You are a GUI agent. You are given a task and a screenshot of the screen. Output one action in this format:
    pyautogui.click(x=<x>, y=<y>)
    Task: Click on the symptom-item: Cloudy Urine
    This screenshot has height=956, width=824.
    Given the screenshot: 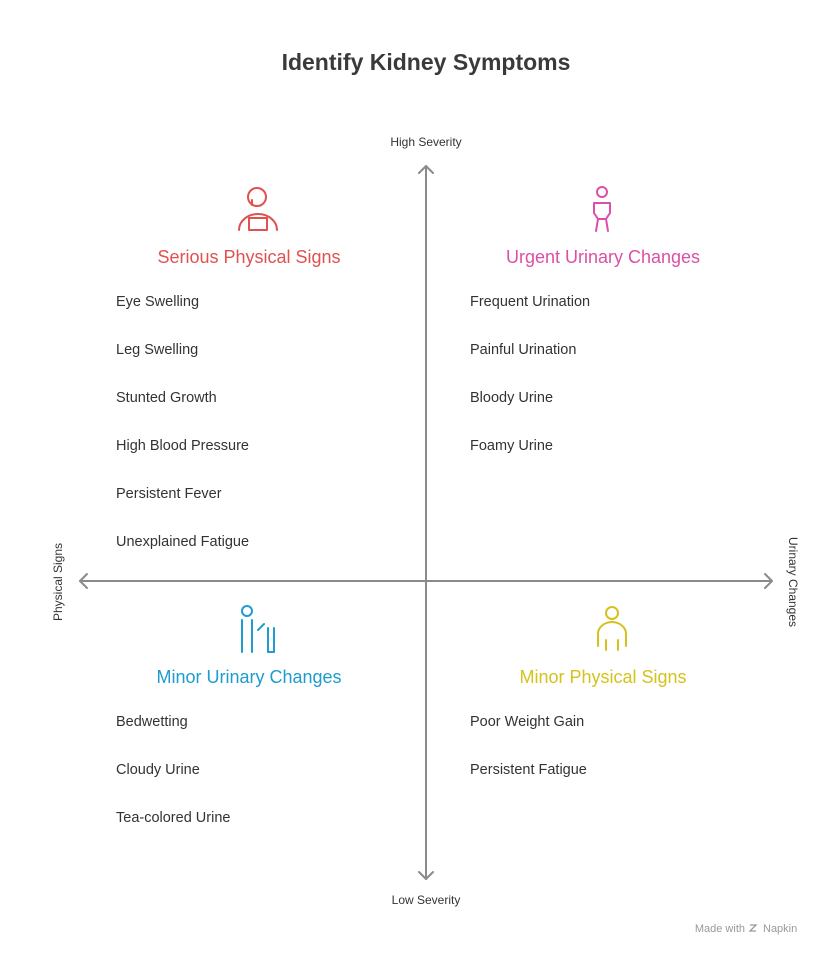 What is the action you would take?
    pyautogui.click(x=158, y=770)
    